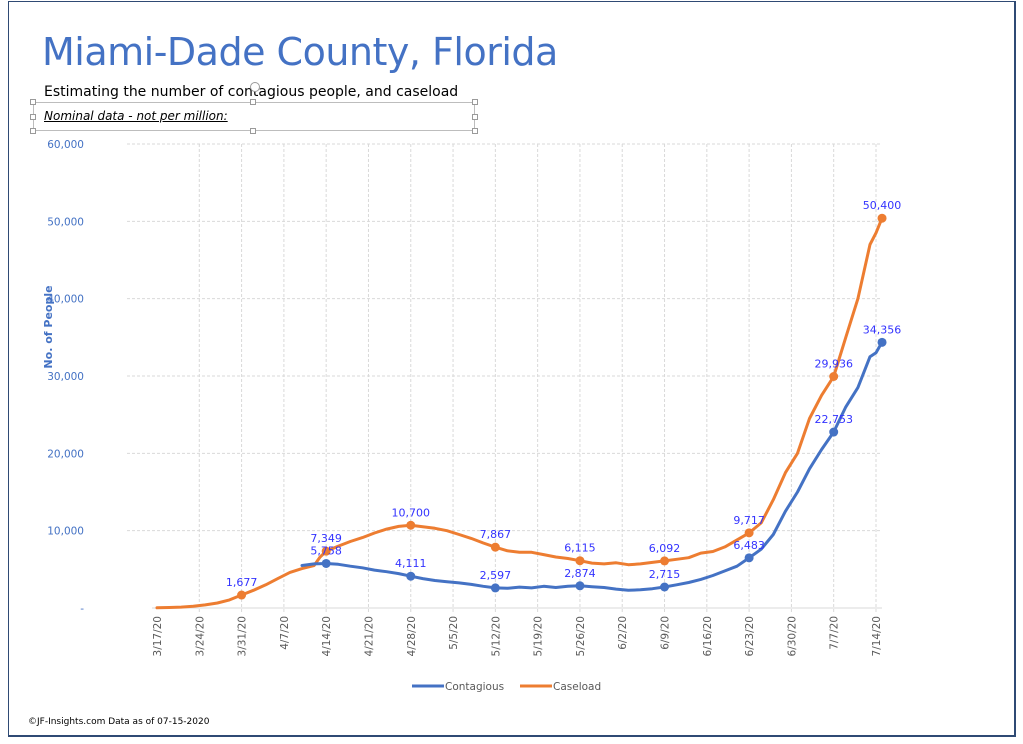 The width and height of the screenshot is (1023, 744). What do you see at coordinates (119, 722) in the screenshot?
I see `footer-copyright: ©JF-Insights.com Data as of 07-15-2020` at bounding box center [119, 722].